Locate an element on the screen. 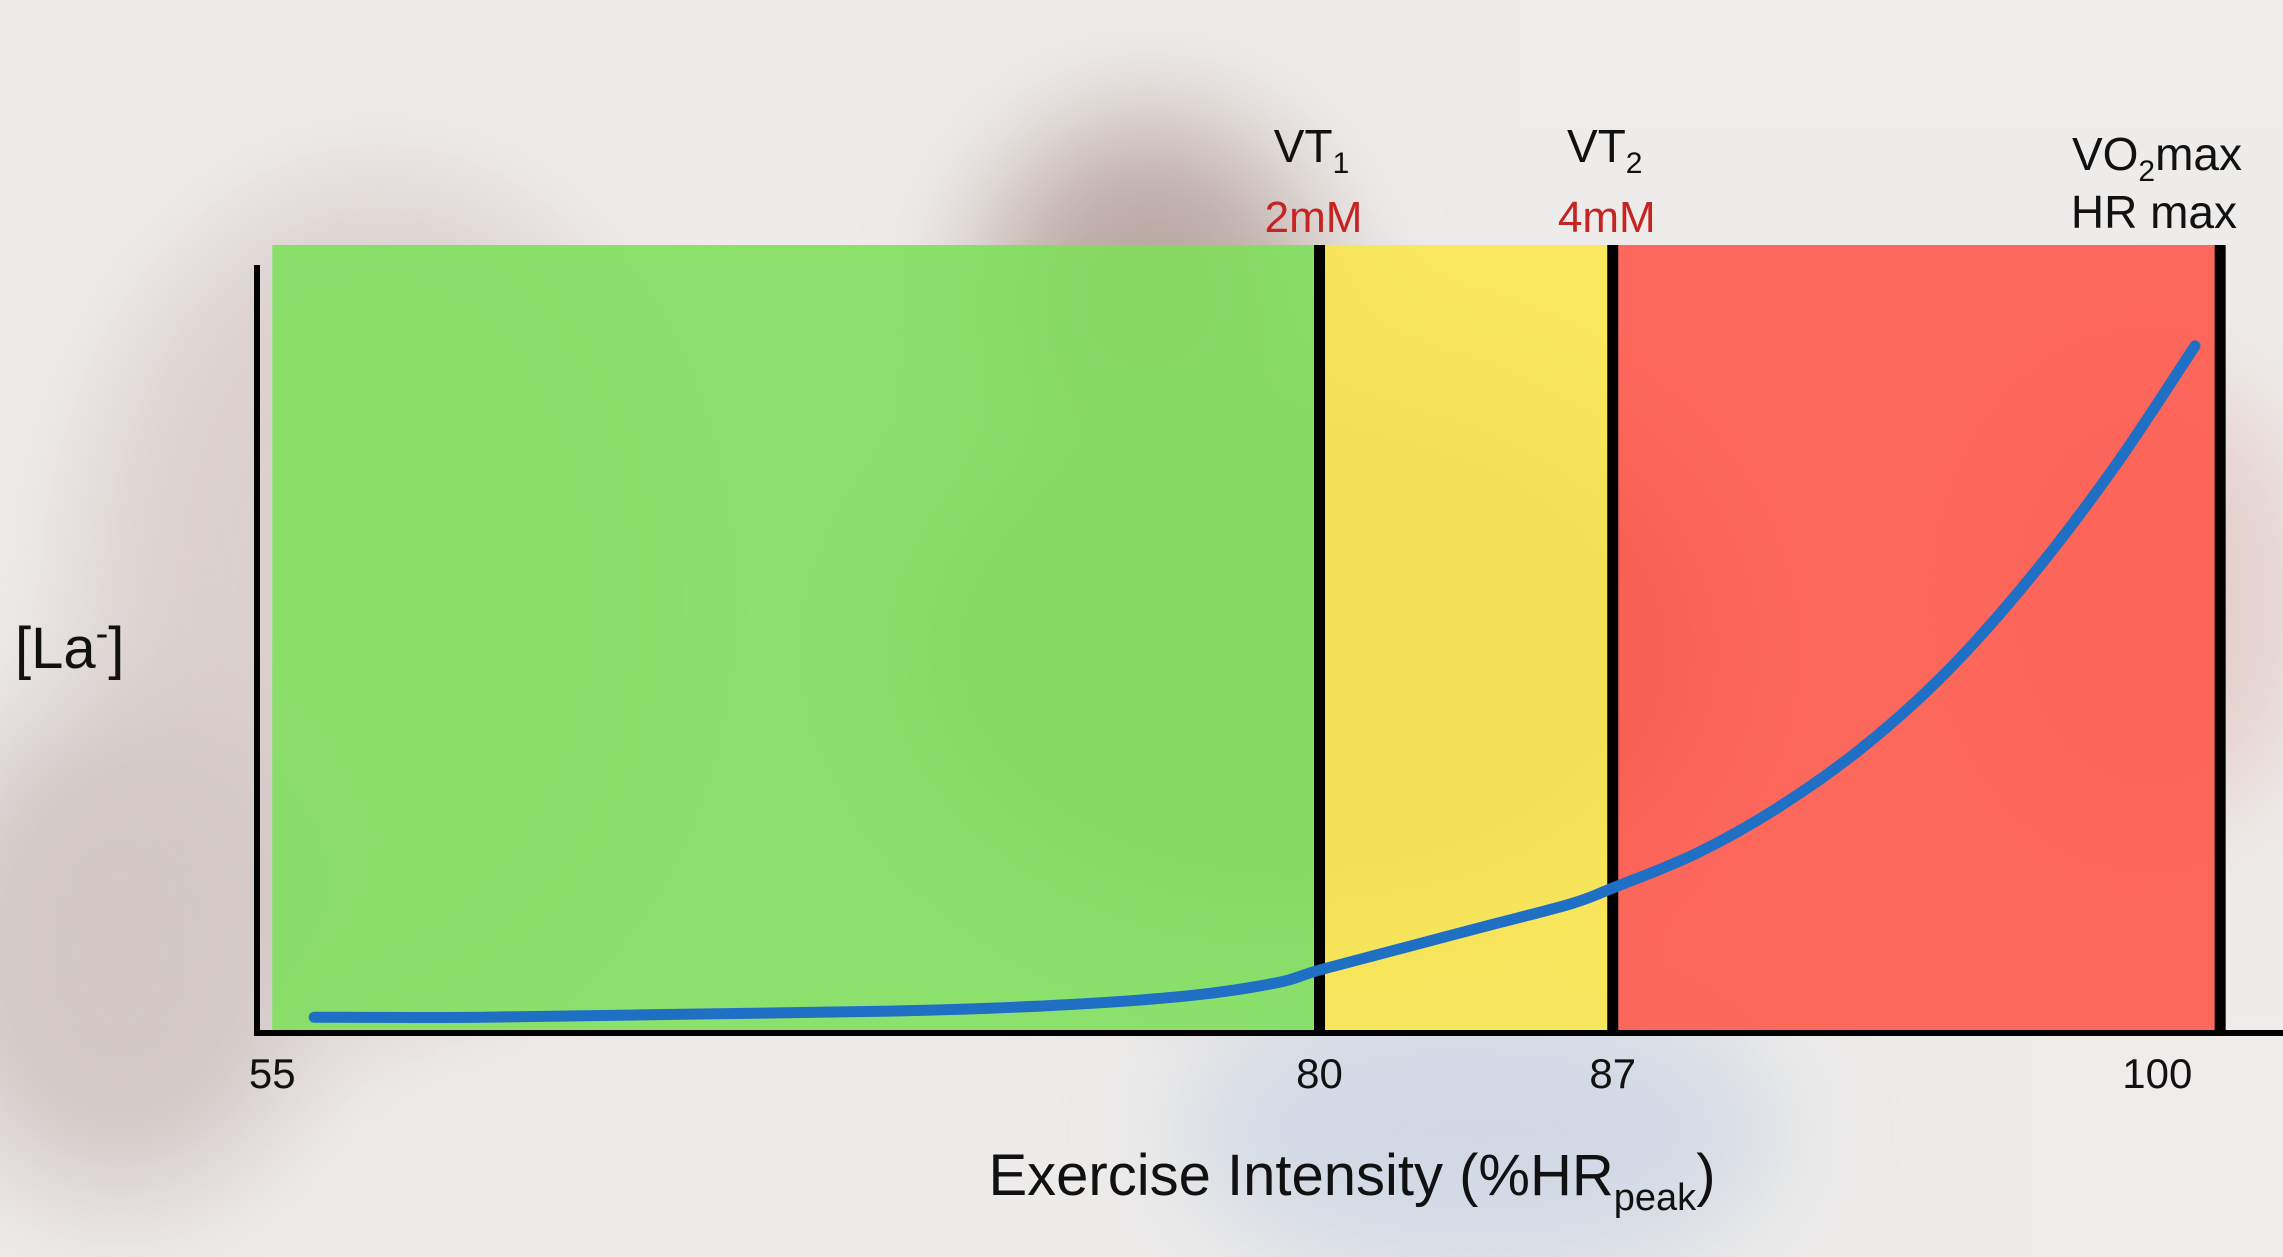 The width and height of the screenshot is (2283, 1257). y-axis-label-main: [La is located at coordinates (55, 648).